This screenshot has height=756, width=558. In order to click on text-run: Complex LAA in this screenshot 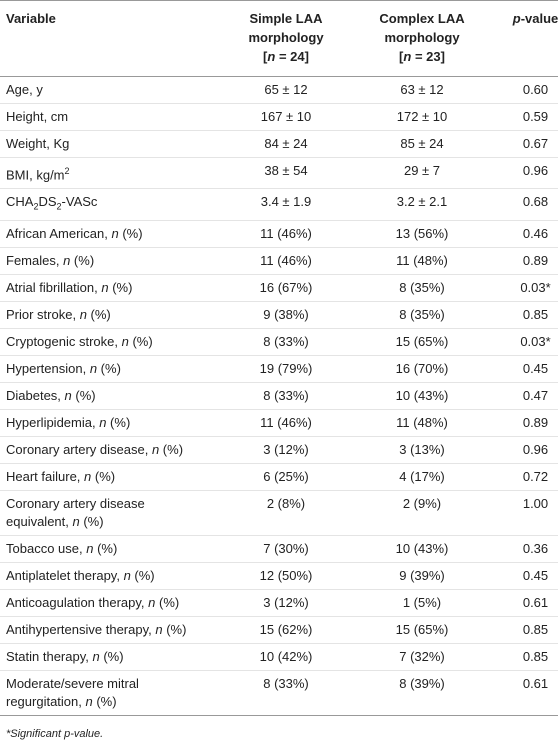, I will do `click(422, 18)`.